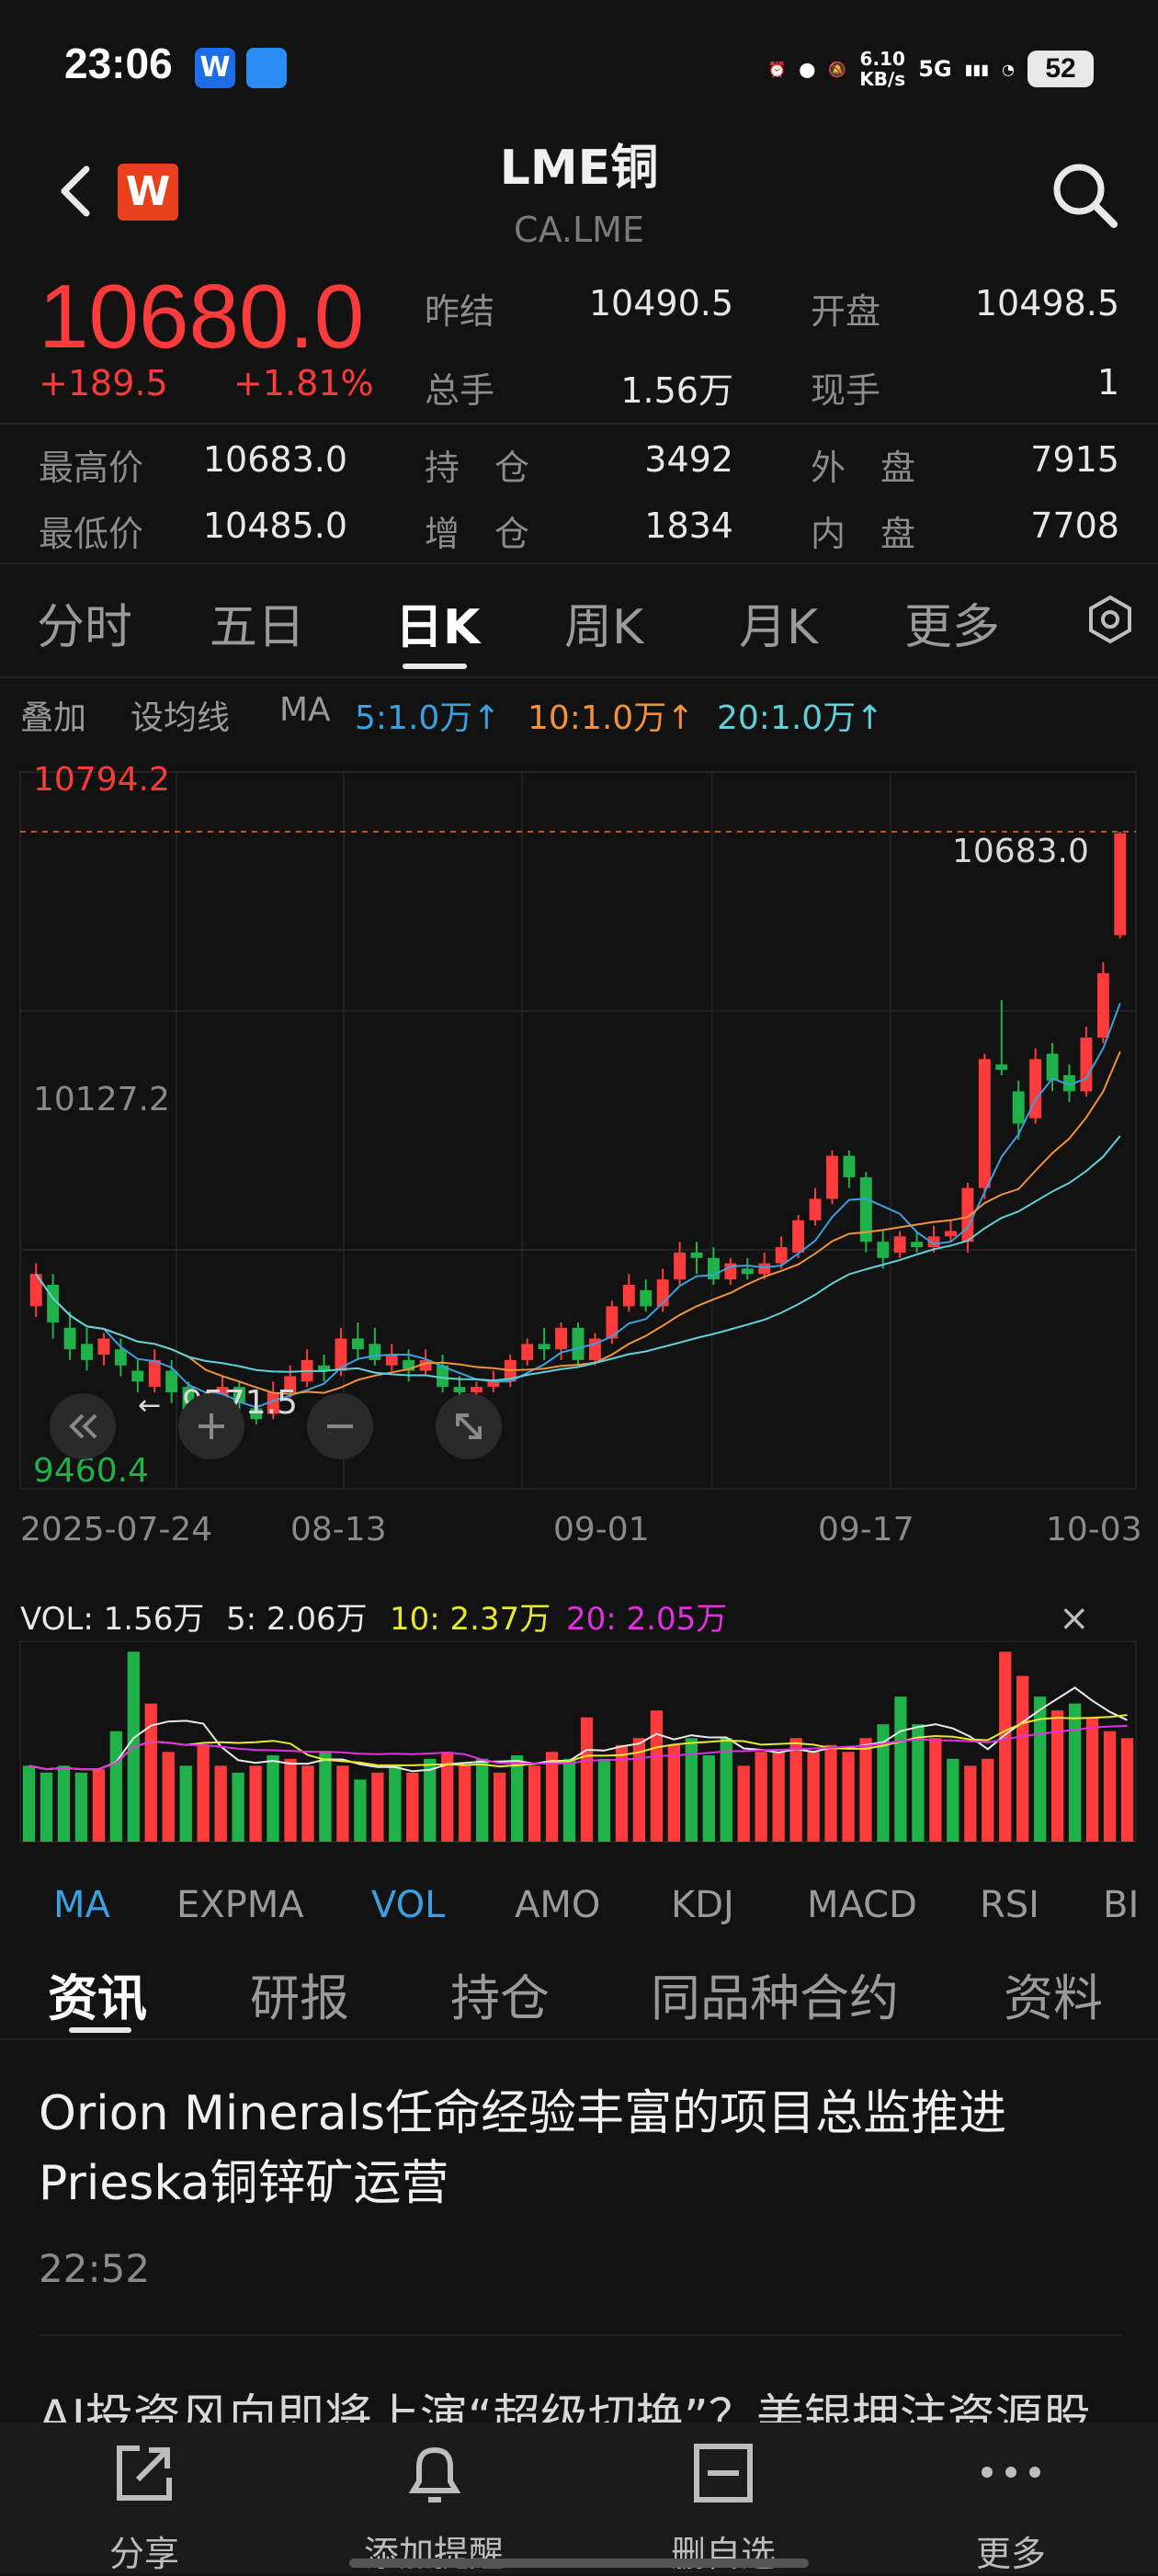 Image resolution: width=1158 pixels, height=2576 pixels. Describe the element at coordinates (53, 718) in the screenshot. I see `overlay-button: 叠加` at that location.